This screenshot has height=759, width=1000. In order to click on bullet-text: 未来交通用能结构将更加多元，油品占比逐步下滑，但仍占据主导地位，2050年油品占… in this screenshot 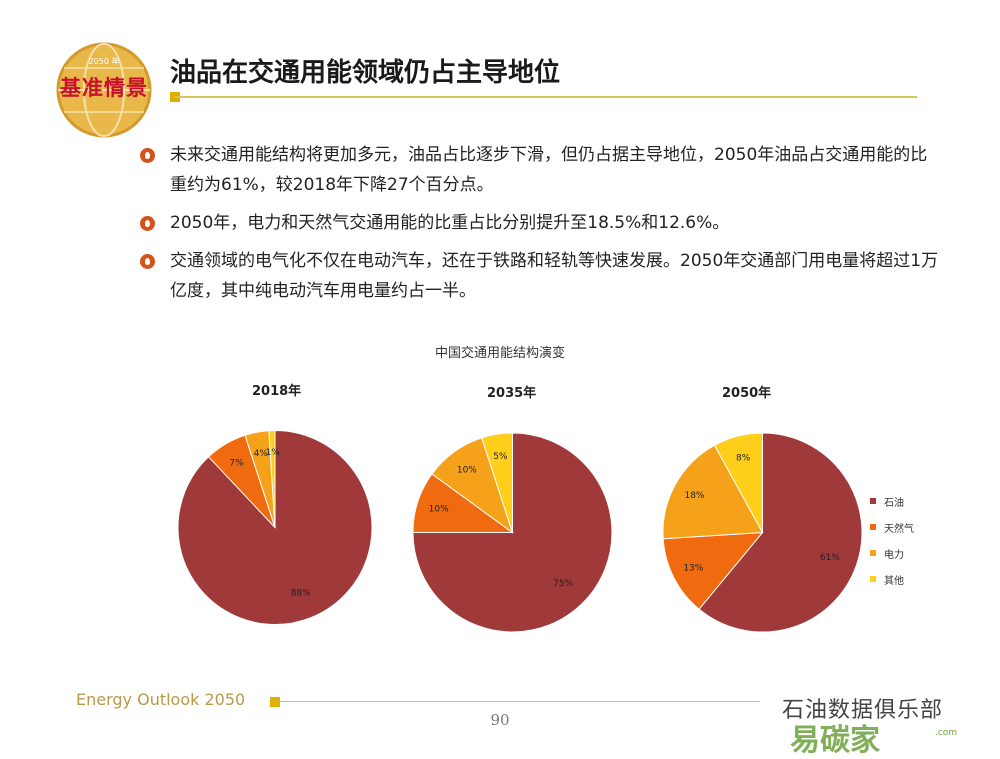, I will do `click(549, 170)`.